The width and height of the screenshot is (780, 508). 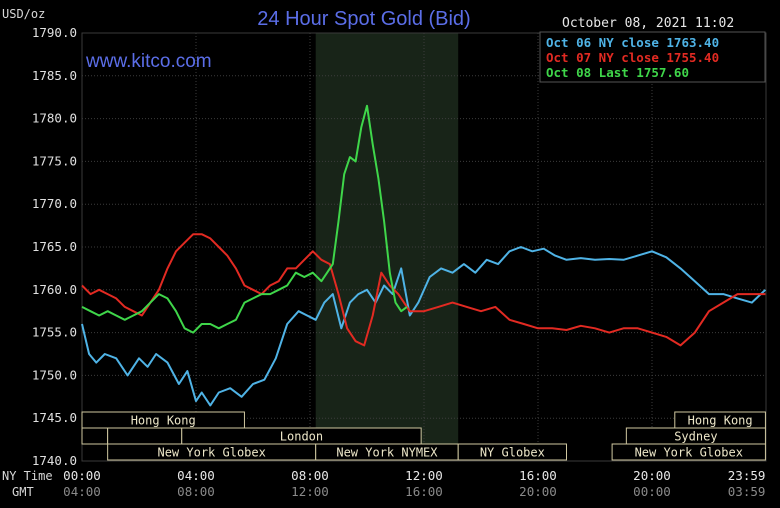 I want to click on y-axis-label: USD/oz, so click(x=23, y=14).